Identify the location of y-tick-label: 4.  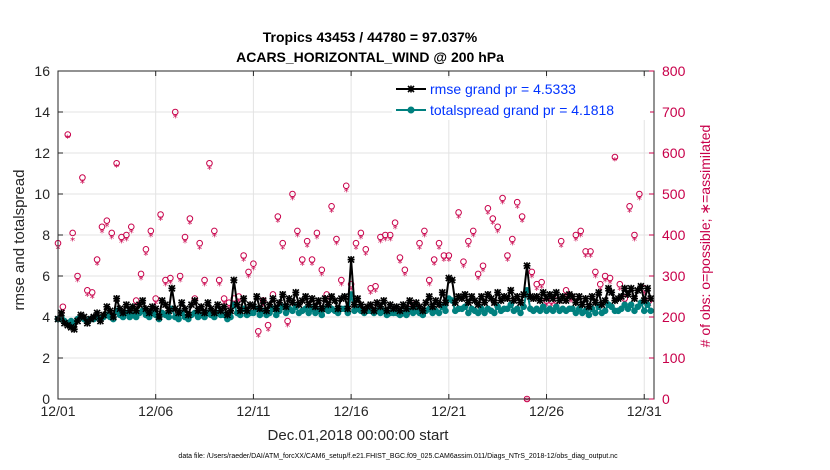
(46, 317).